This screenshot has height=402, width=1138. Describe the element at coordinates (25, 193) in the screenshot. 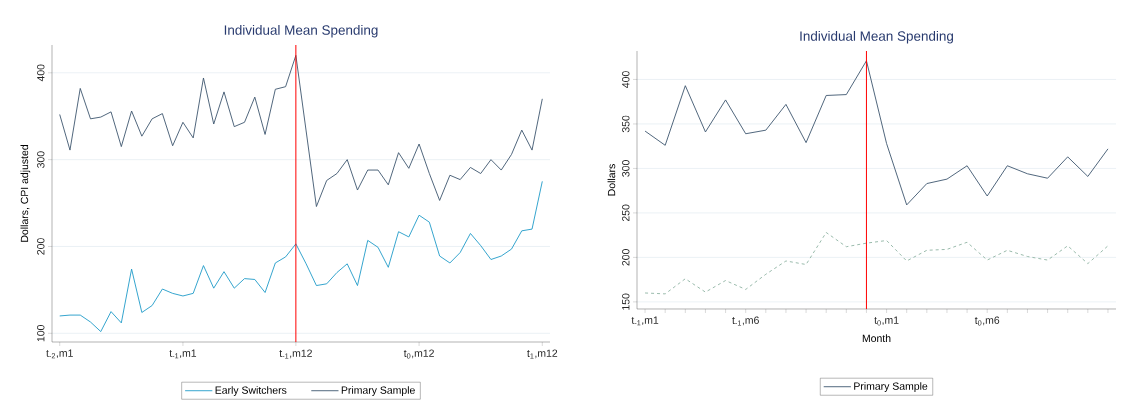

I see `y-axis-title: Dollars, CPI adjusted` at that location.